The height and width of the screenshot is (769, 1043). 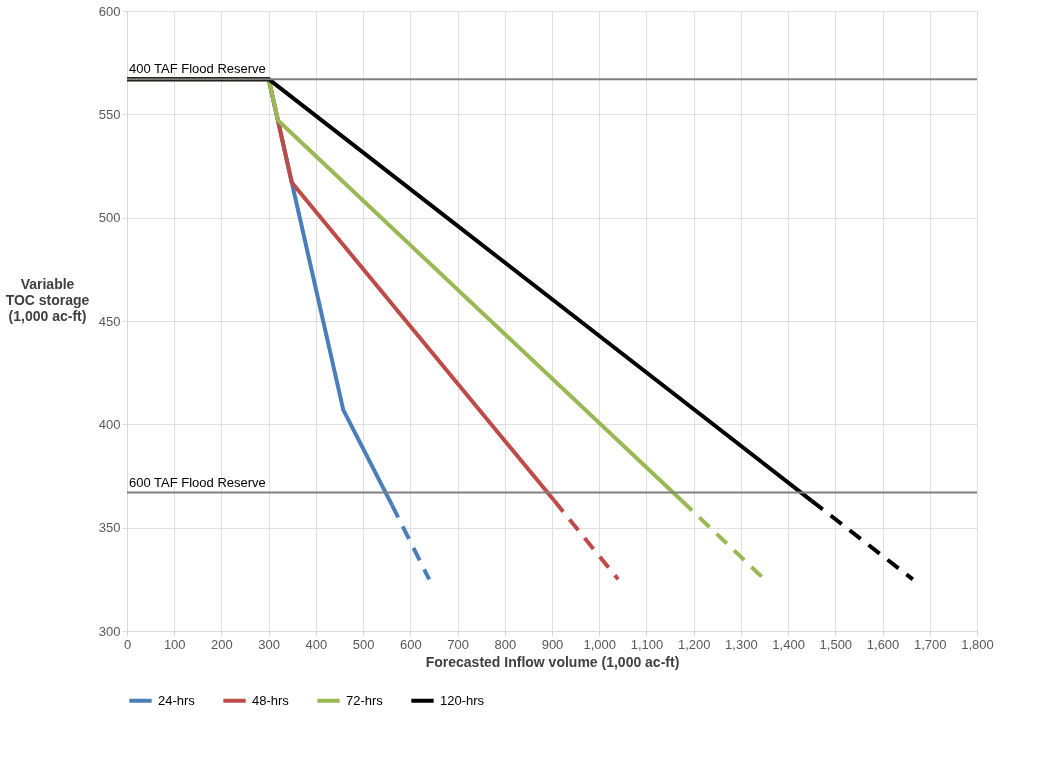 I want to click on x-tick-label: 200, so click(x=222, y=644).